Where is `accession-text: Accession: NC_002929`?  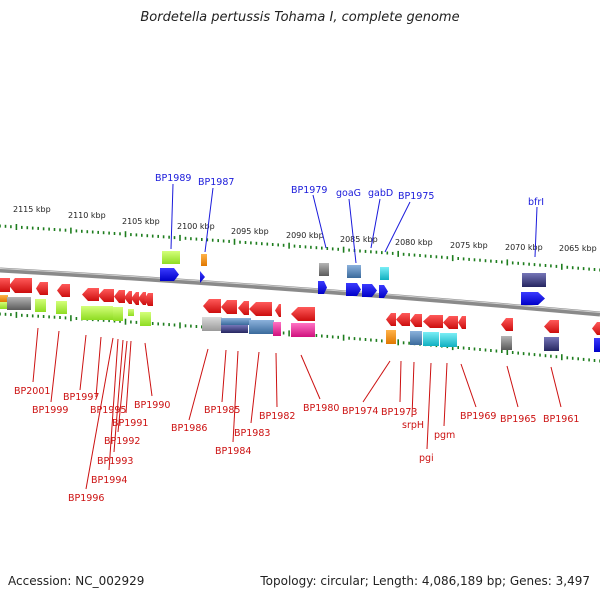 accession-text: Accession: NC_002929 is located at coordinates (76, 581).